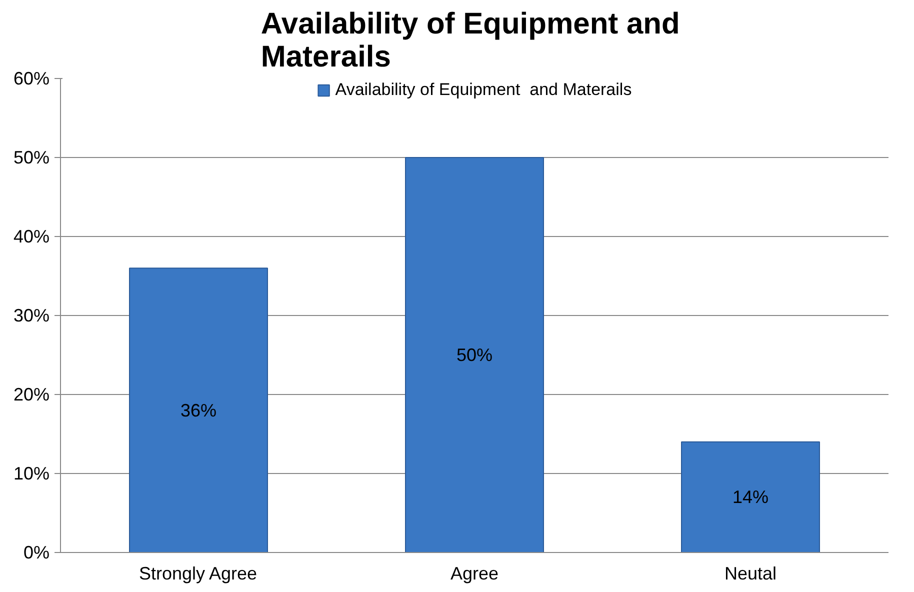  Describe the element at coordinates (470, 41) in the screenshot. I see `chart-title: Availability of Equipment and Materails` at that location.